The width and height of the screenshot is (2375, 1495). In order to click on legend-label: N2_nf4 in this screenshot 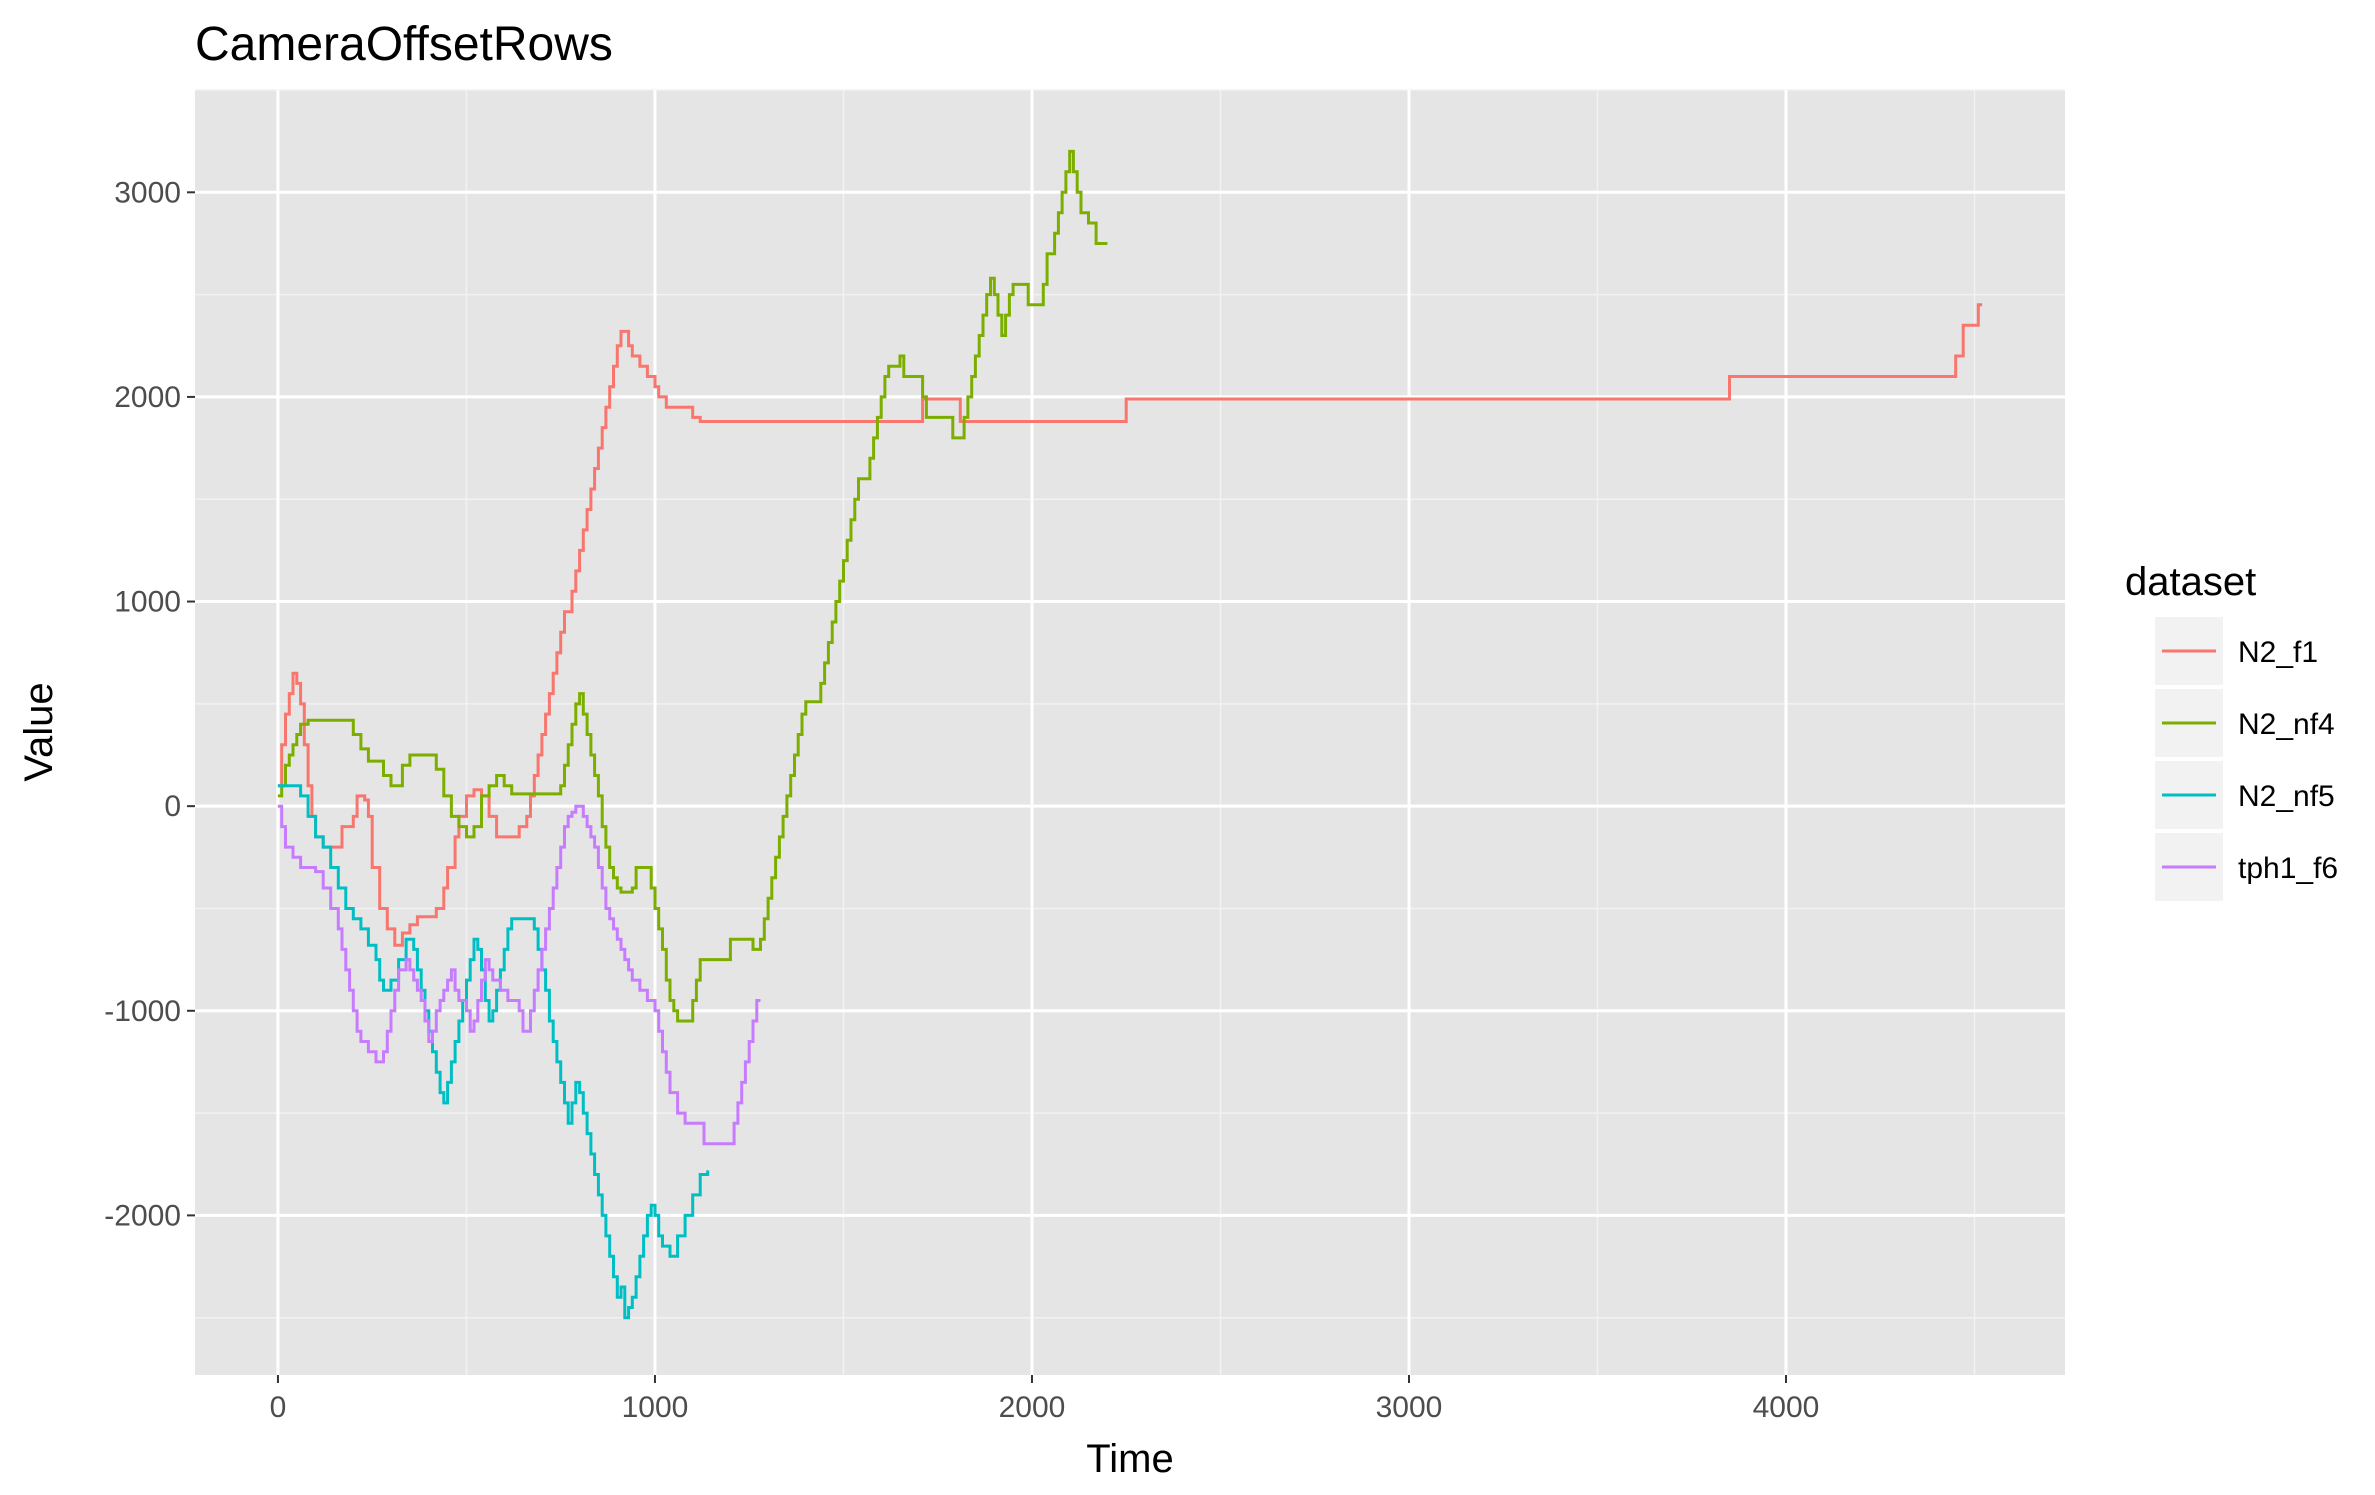, I will do `click(2286, 724)`.